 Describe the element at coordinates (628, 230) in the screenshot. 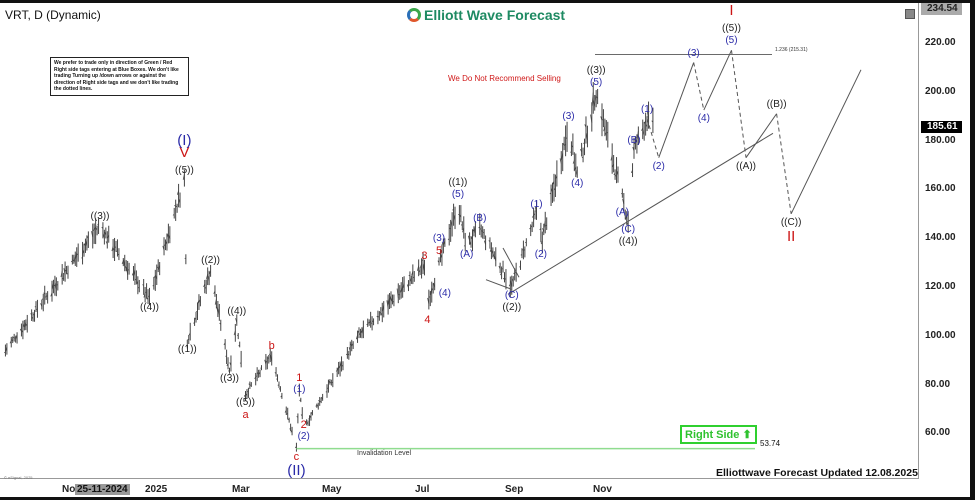

I see `wave-label: (C)` at that location.